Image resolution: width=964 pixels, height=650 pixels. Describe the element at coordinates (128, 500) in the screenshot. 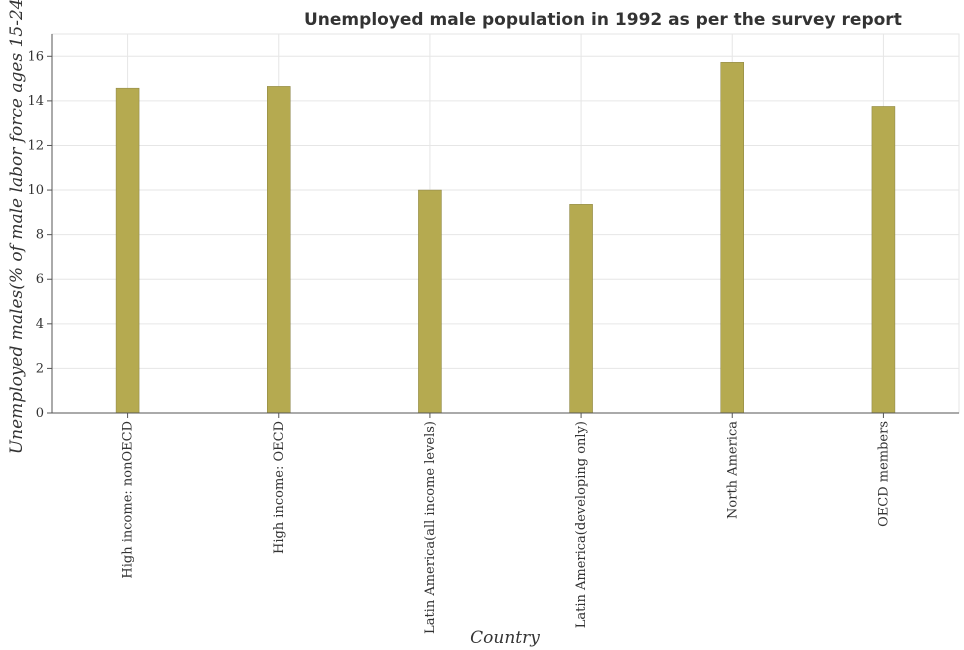

I see `x-tick-label: High income: nonOECD` at that location.